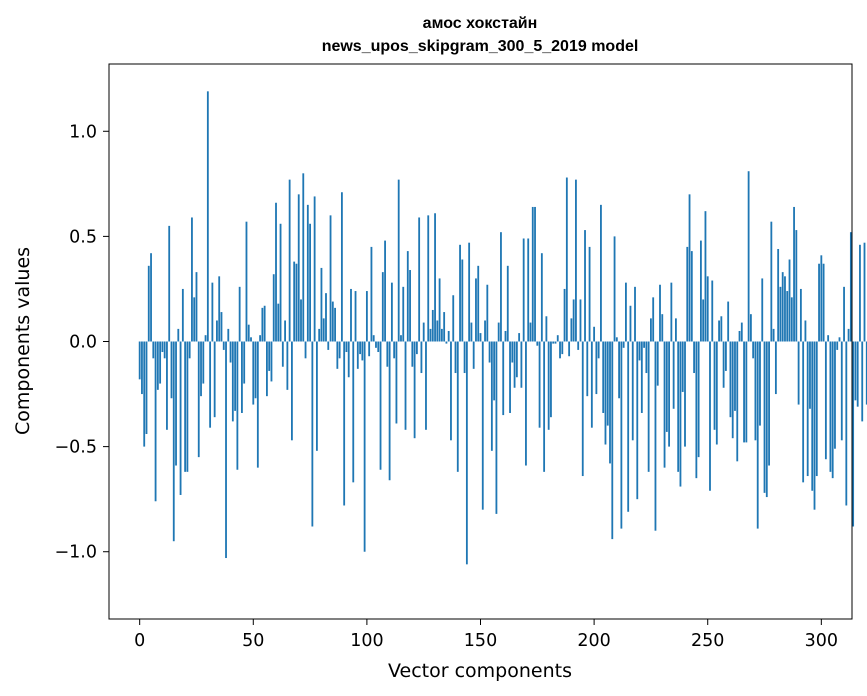  What do you see at coordinates (486, 635) in the screenshot?
I see `x-axis-ticks: 0 50 100 150 200 250 300` at bounding box center [486, 635].